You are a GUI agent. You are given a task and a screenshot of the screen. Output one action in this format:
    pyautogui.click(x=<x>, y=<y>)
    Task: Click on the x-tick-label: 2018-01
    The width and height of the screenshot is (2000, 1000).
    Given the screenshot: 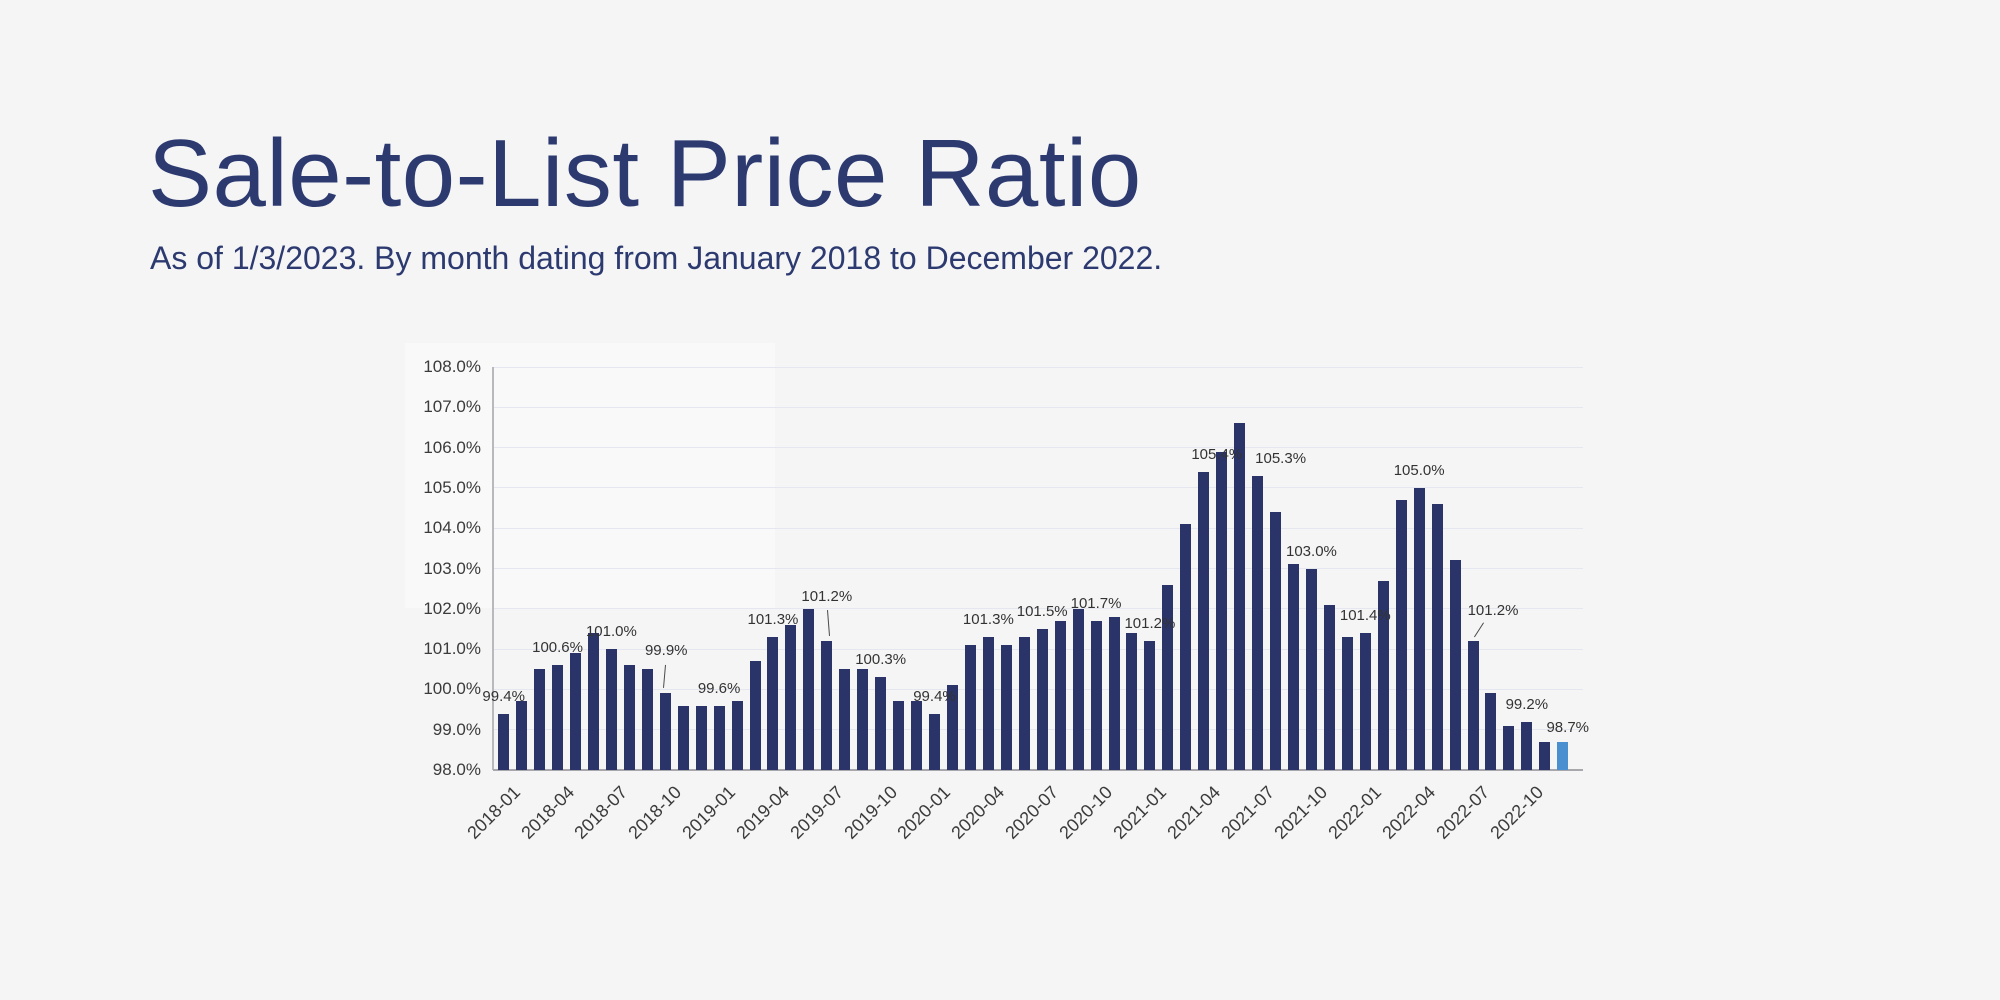 What is the action you would take?
    pyautogui.click(x=493, y=812)
    